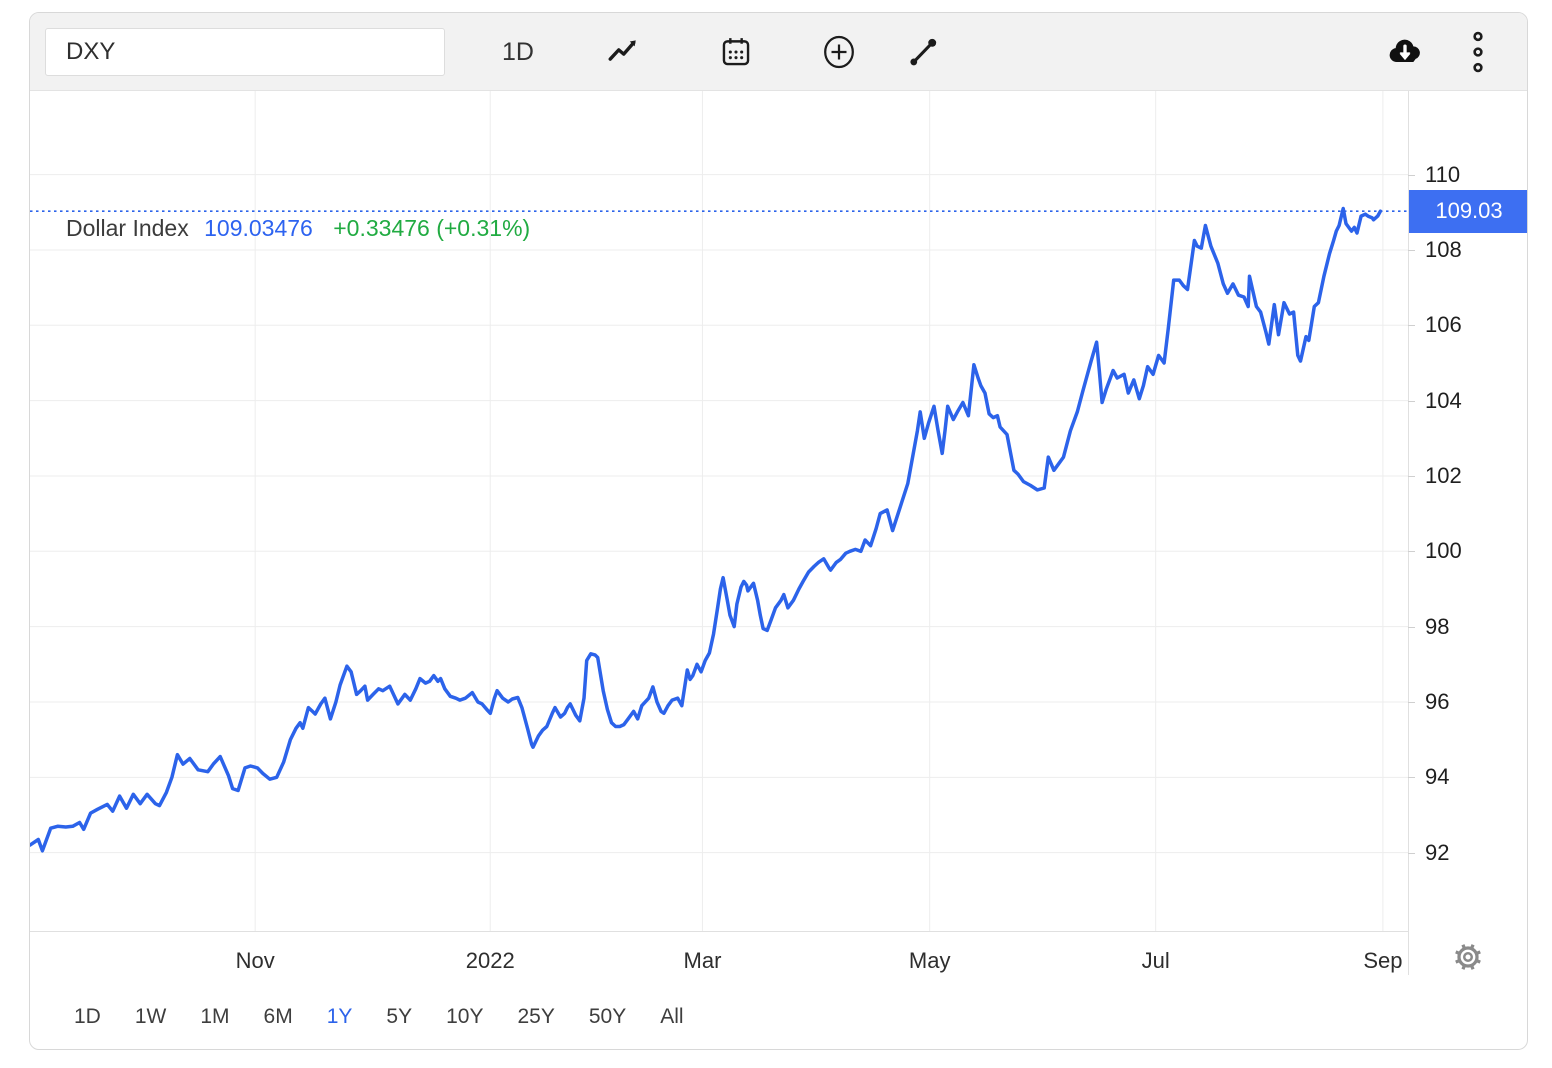 Image resolution: width=1552 pixels, height=1068 pixels. I want to click on cloud-download-icon, so click(1405, 52).